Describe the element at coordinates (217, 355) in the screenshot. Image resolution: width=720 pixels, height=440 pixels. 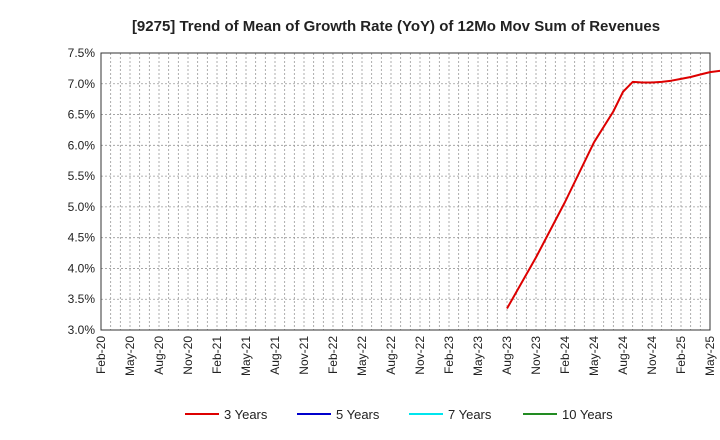
I see `x-tick-label: Feb-21` at that location.